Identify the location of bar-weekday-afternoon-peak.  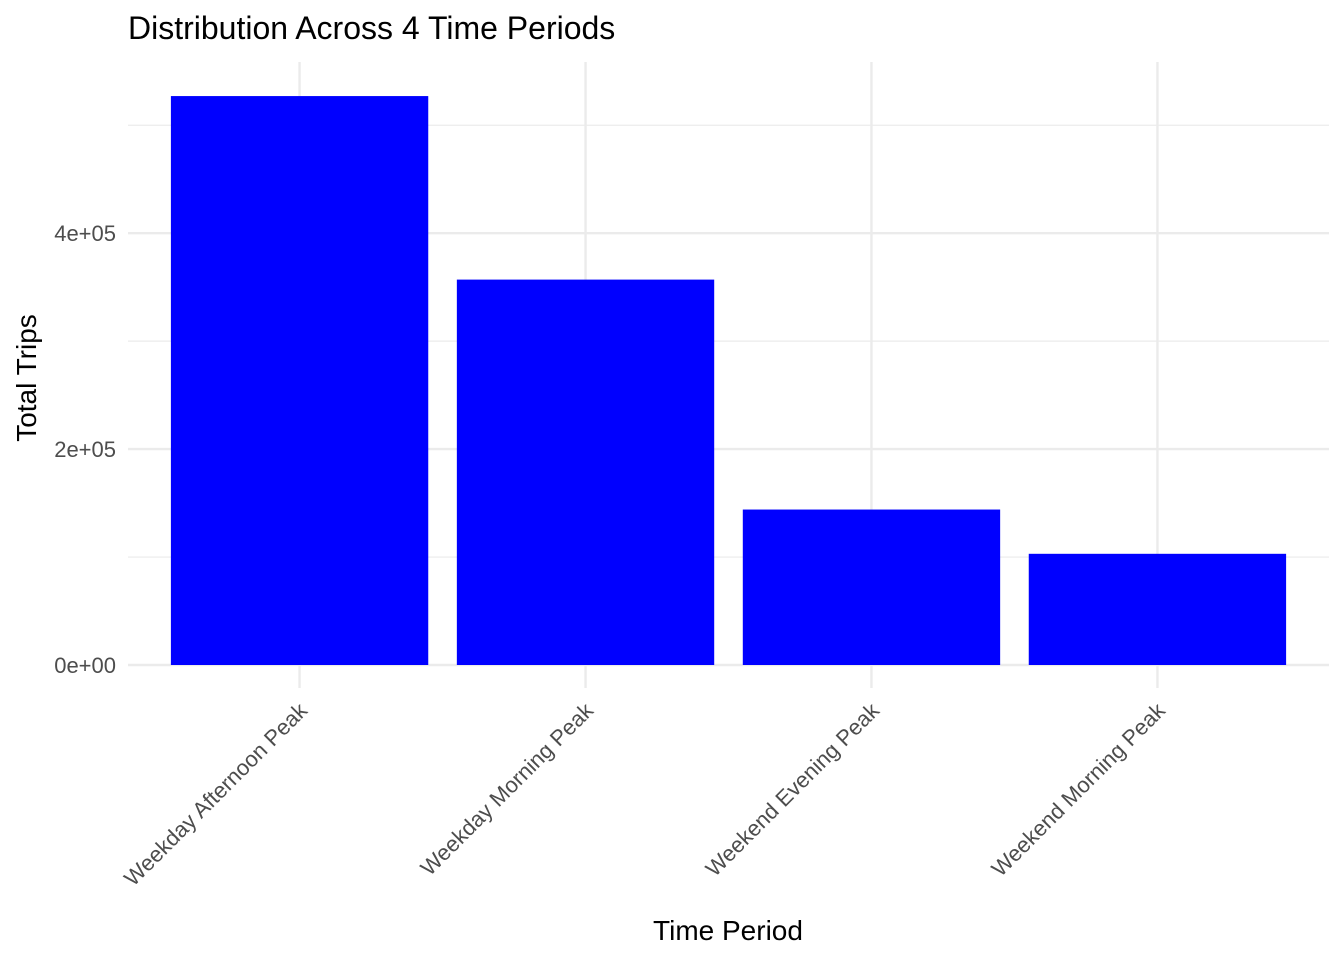
(299, 380).